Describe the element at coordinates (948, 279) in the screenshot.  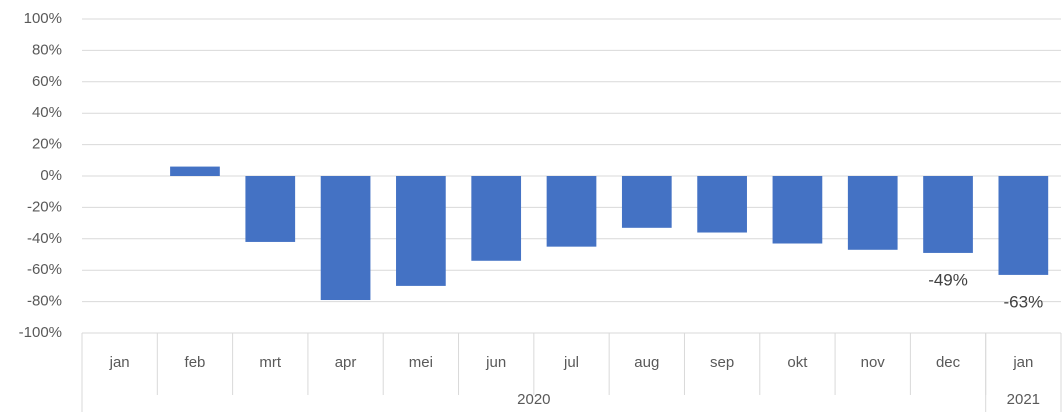
I see `data-label: -49%` at that location.